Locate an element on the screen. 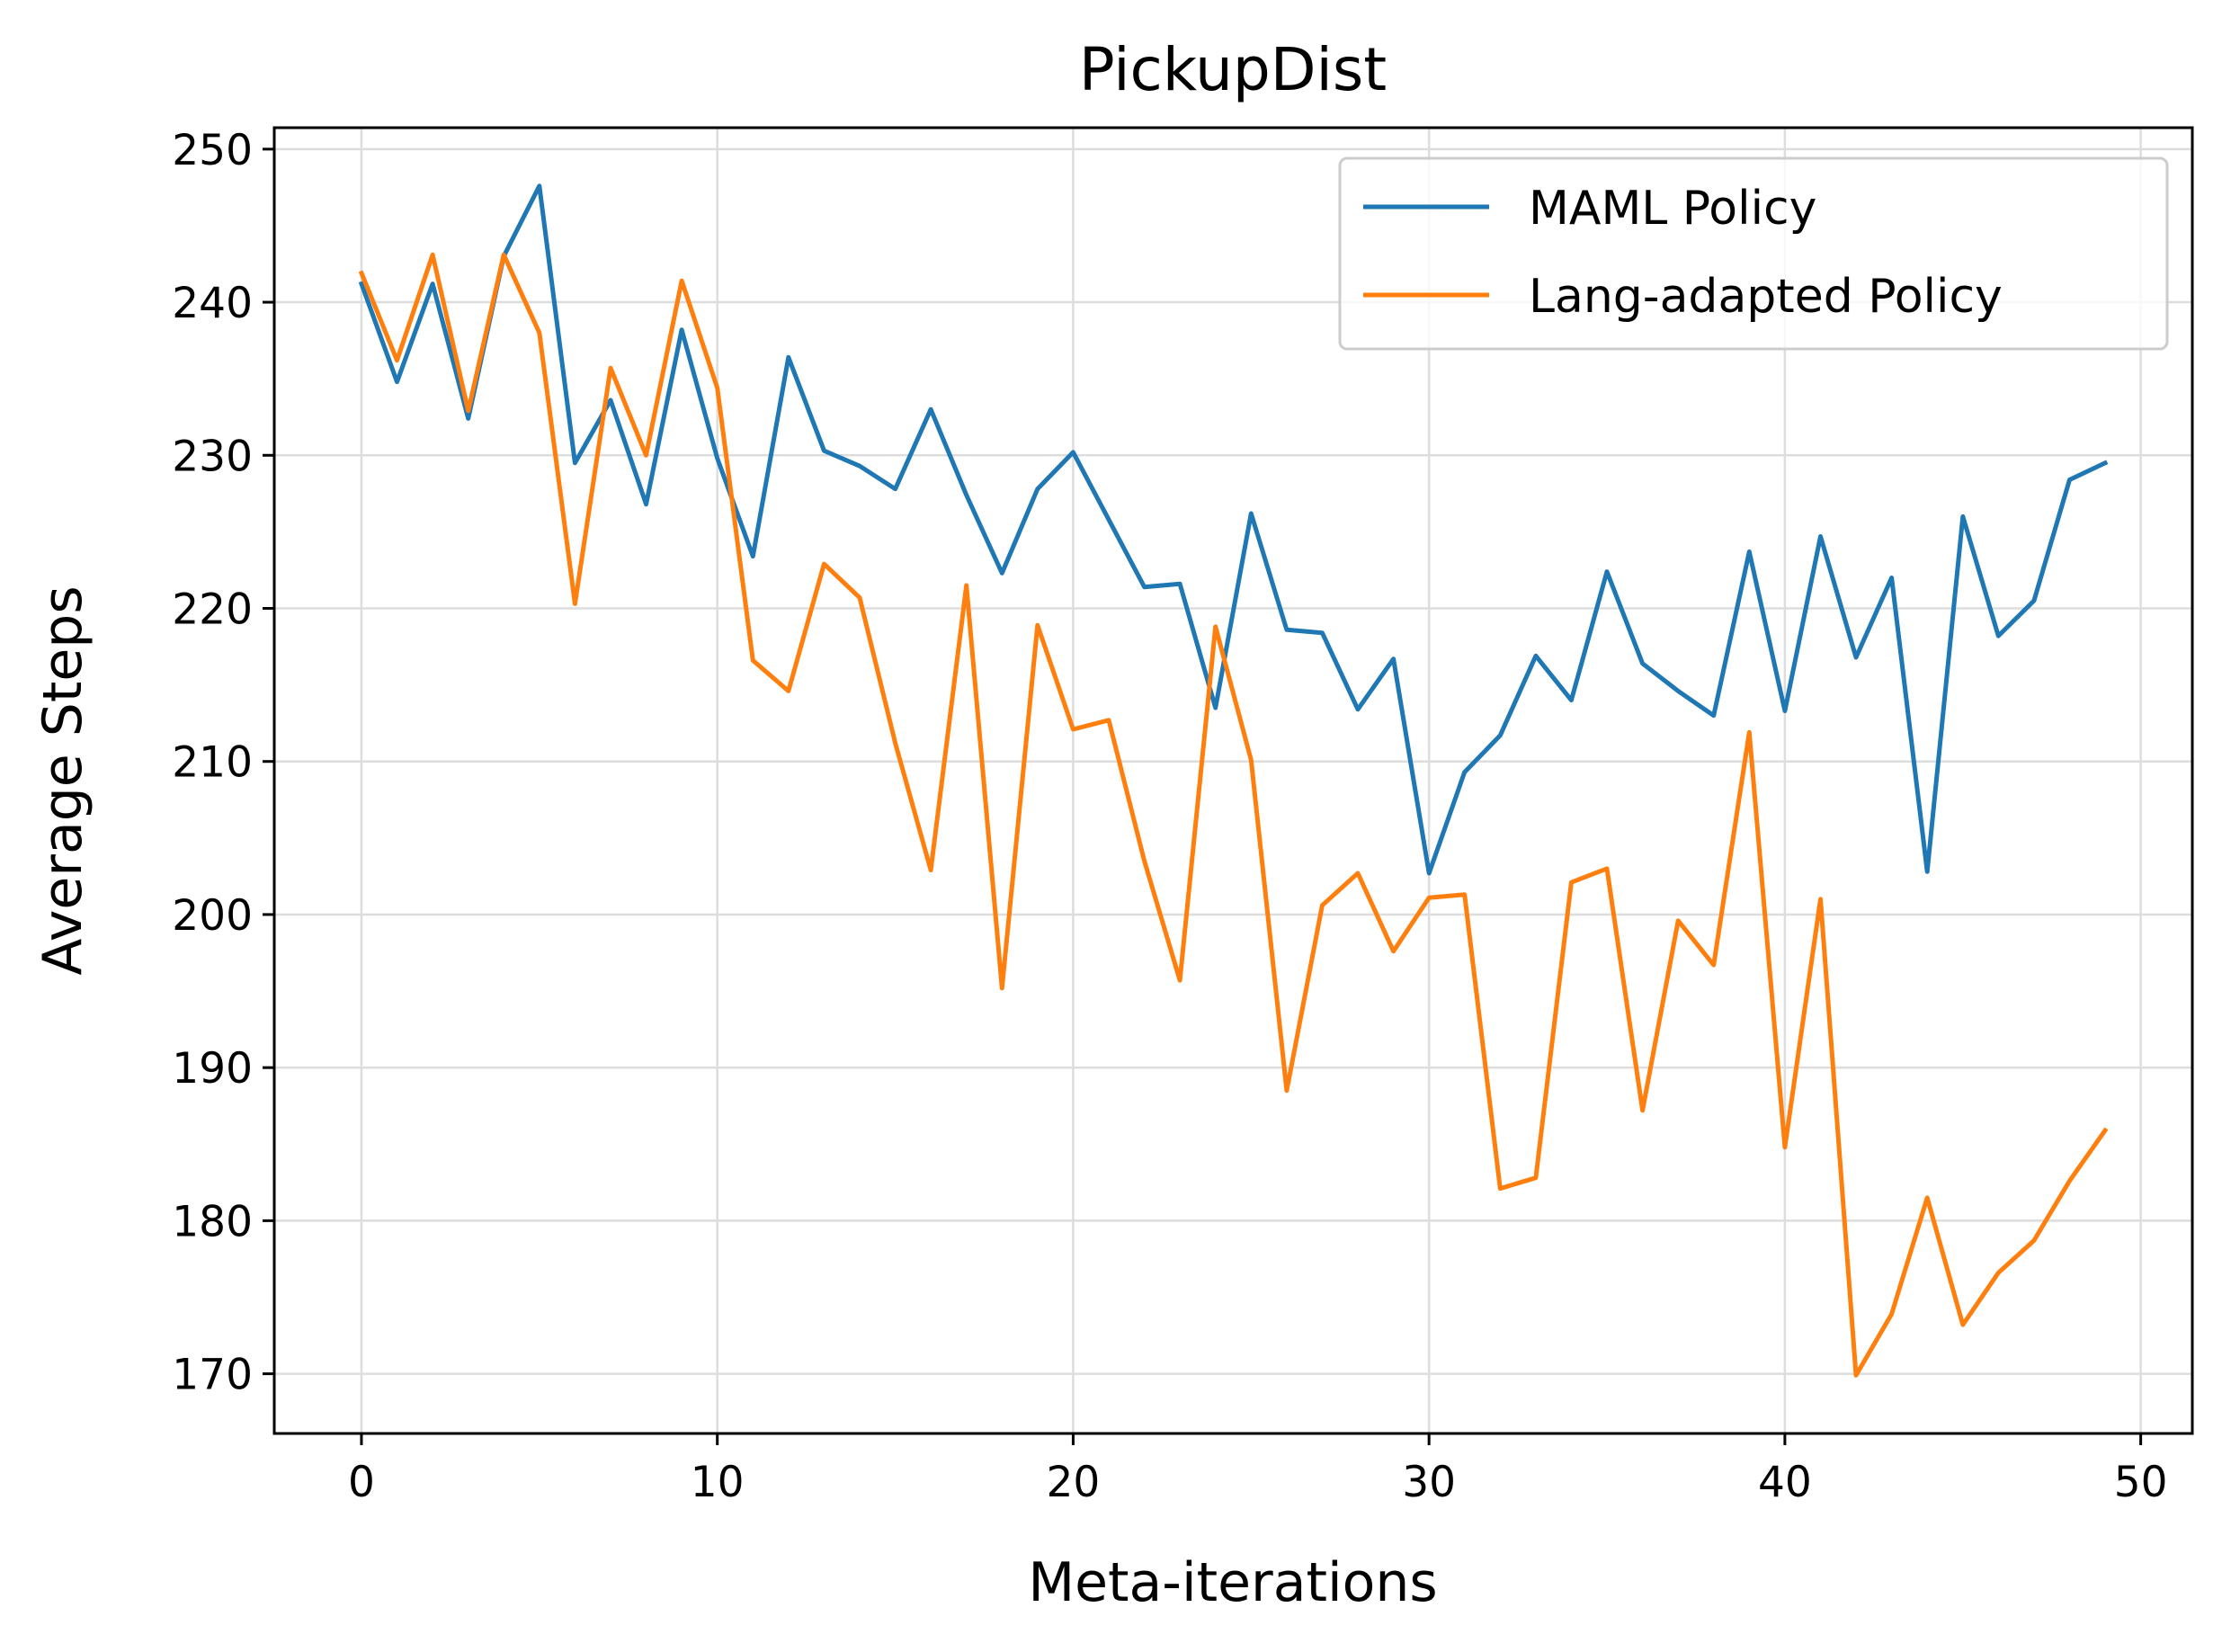 This screenshot has width=2222, height=1652. y-tick-label: 170 is located at coordinates (212, 1375).